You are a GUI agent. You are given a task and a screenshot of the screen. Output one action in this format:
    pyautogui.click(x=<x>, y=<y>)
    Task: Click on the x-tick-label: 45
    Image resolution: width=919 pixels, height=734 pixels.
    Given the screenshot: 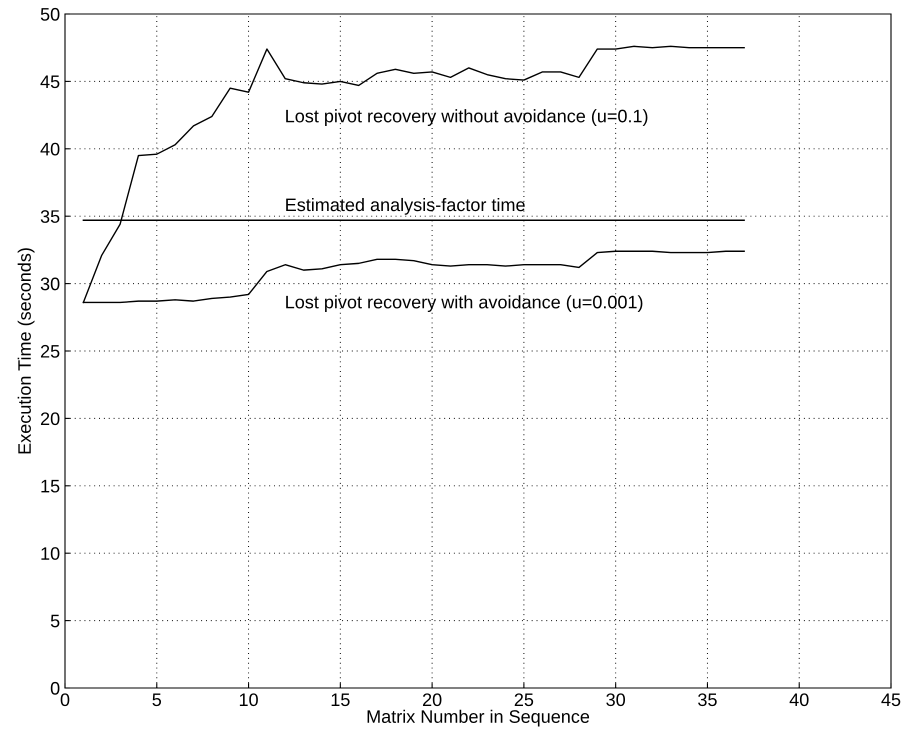 What is the action you would take?
    pyautogui.click(x=890, y=700)
    